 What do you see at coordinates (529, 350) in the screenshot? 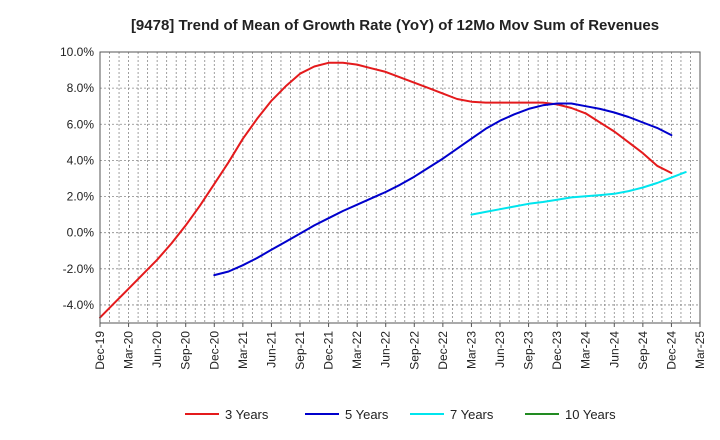
I see `x-tick-label: Sep-23` at bounding box center [529, 350].